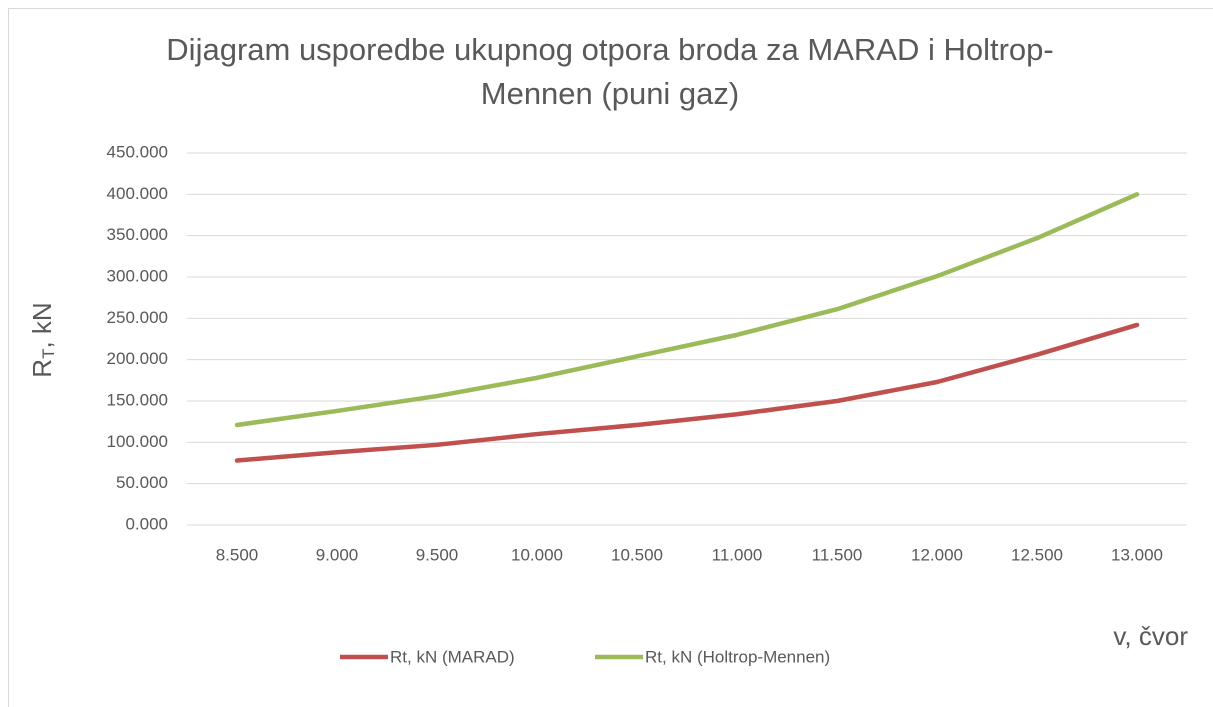 This screenshot has width=1213, height=707. What do you see at coordinates (137, 399) in the screenshot?
I see `y-tick-label: 150.000` at bounding box center [137, 399].